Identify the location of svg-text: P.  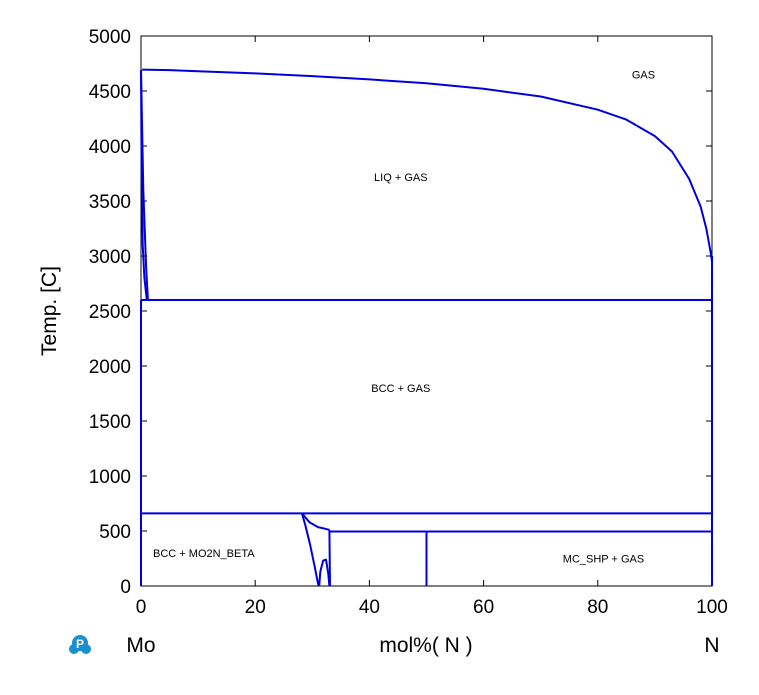
(80, 644).